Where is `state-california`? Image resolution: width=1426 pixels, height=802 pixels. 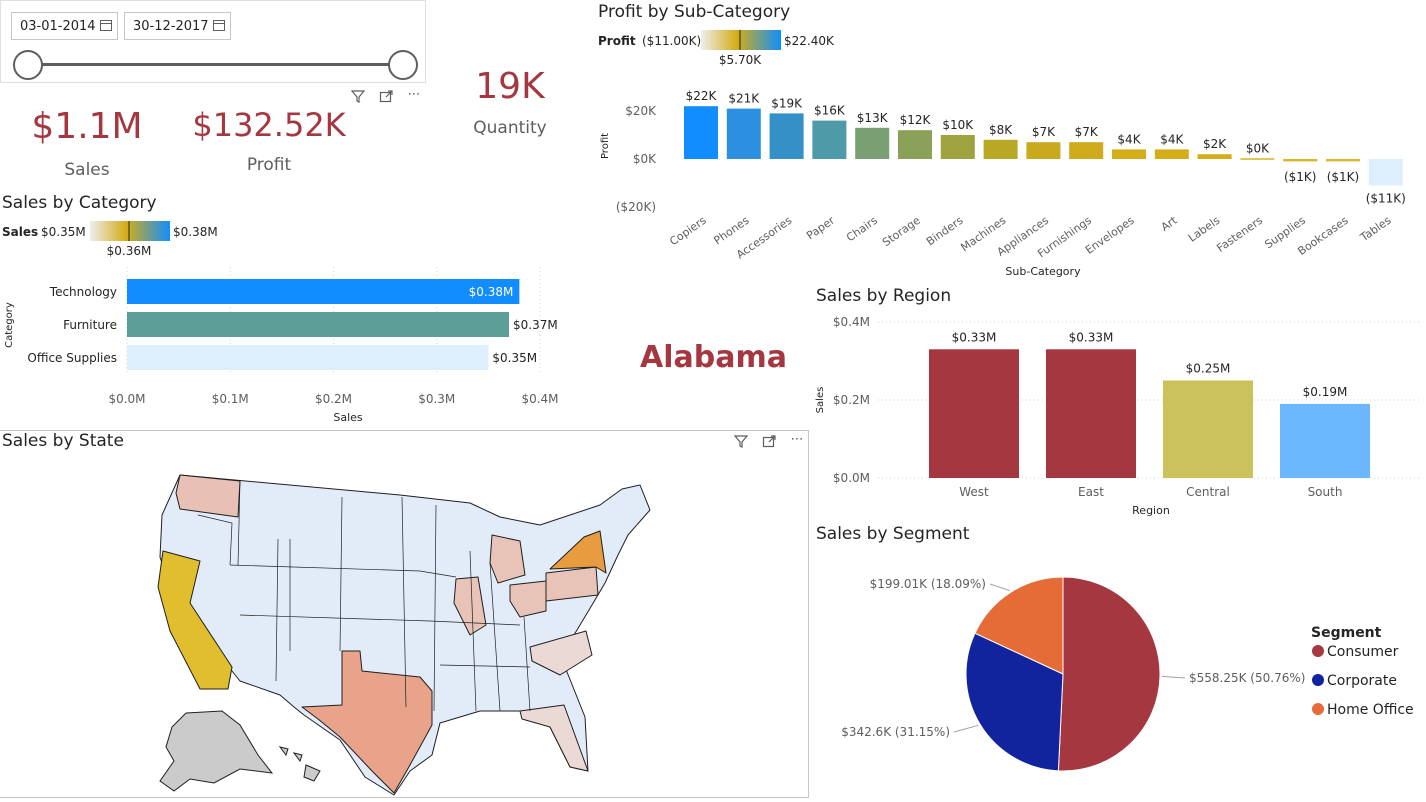
state-california is located at coordinates (195, 620).